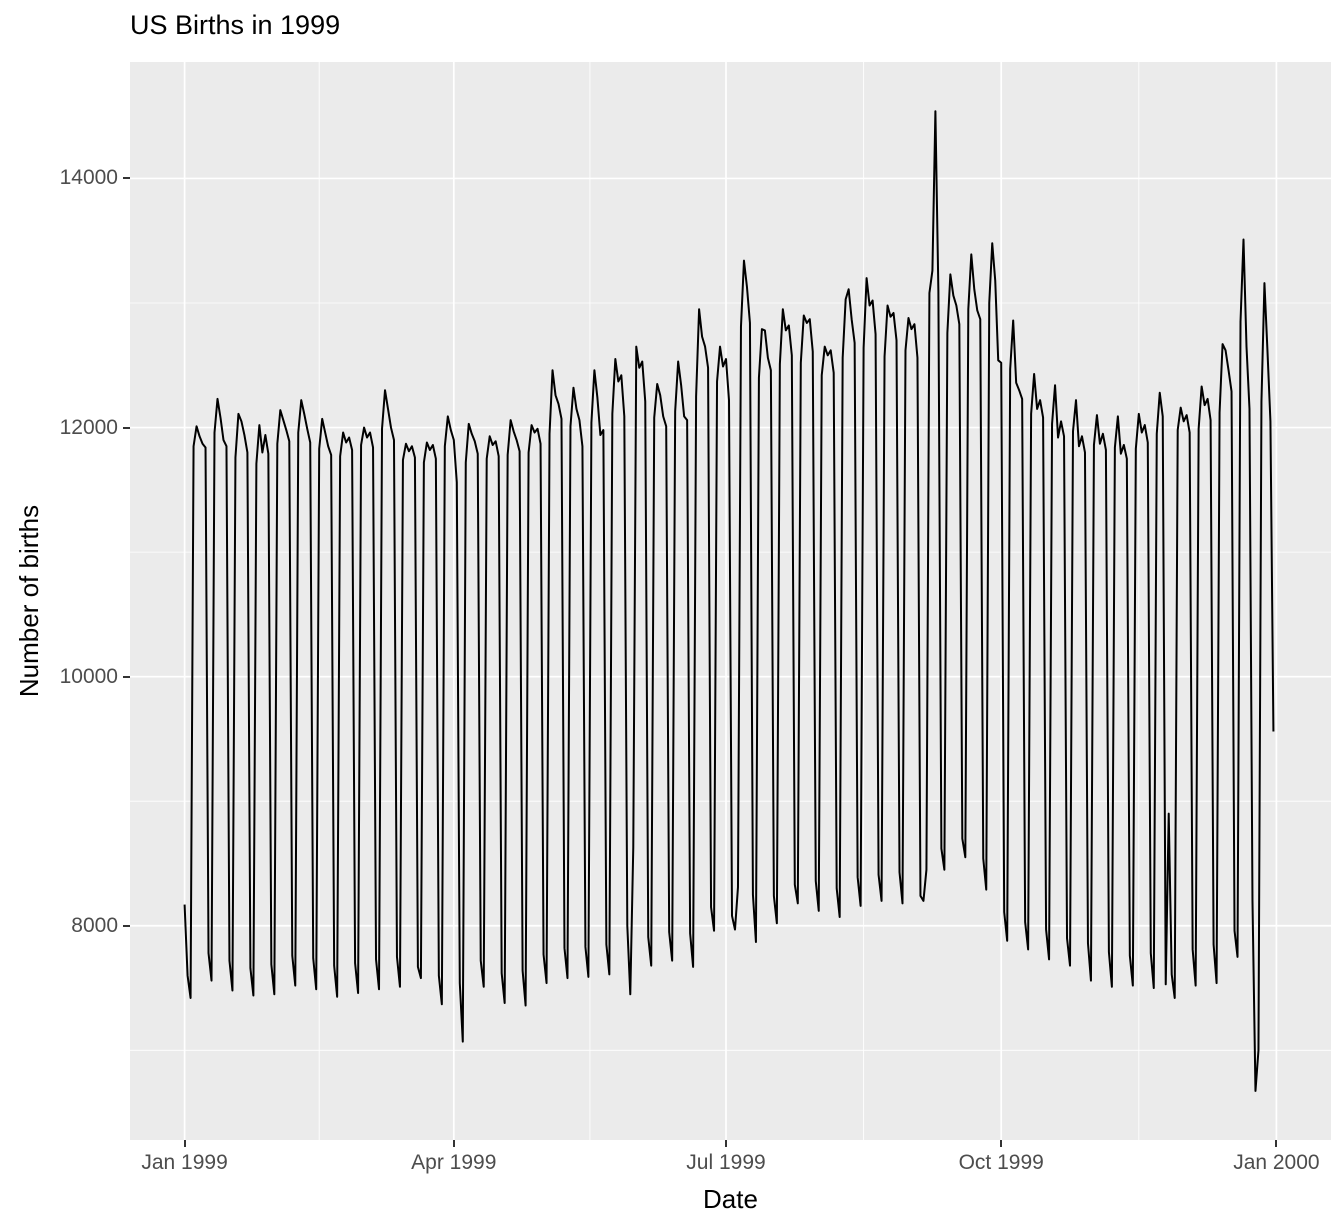  Describe the element at coordinates (454, 1162) in the screenshot. I see `x-tick-label: Apr 1999` at that location.